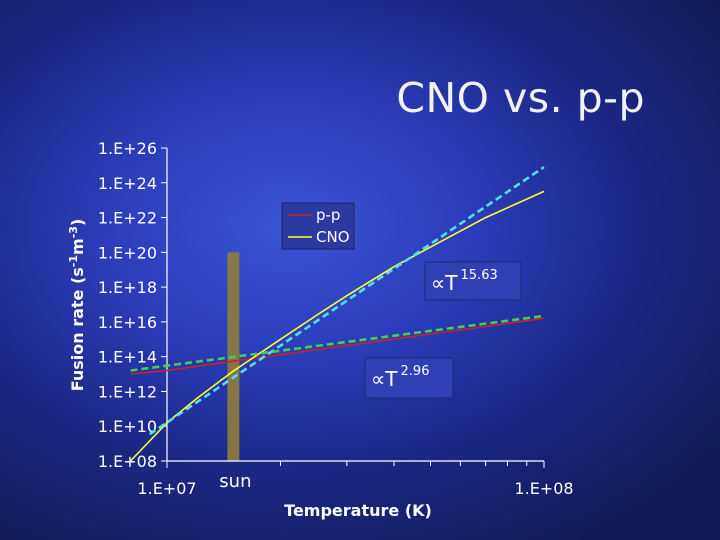  What do you see at coordinates (127, 148) in the screenshot?
I see `y-tick-label: 1.E+26` at bounding box center [127, 148].